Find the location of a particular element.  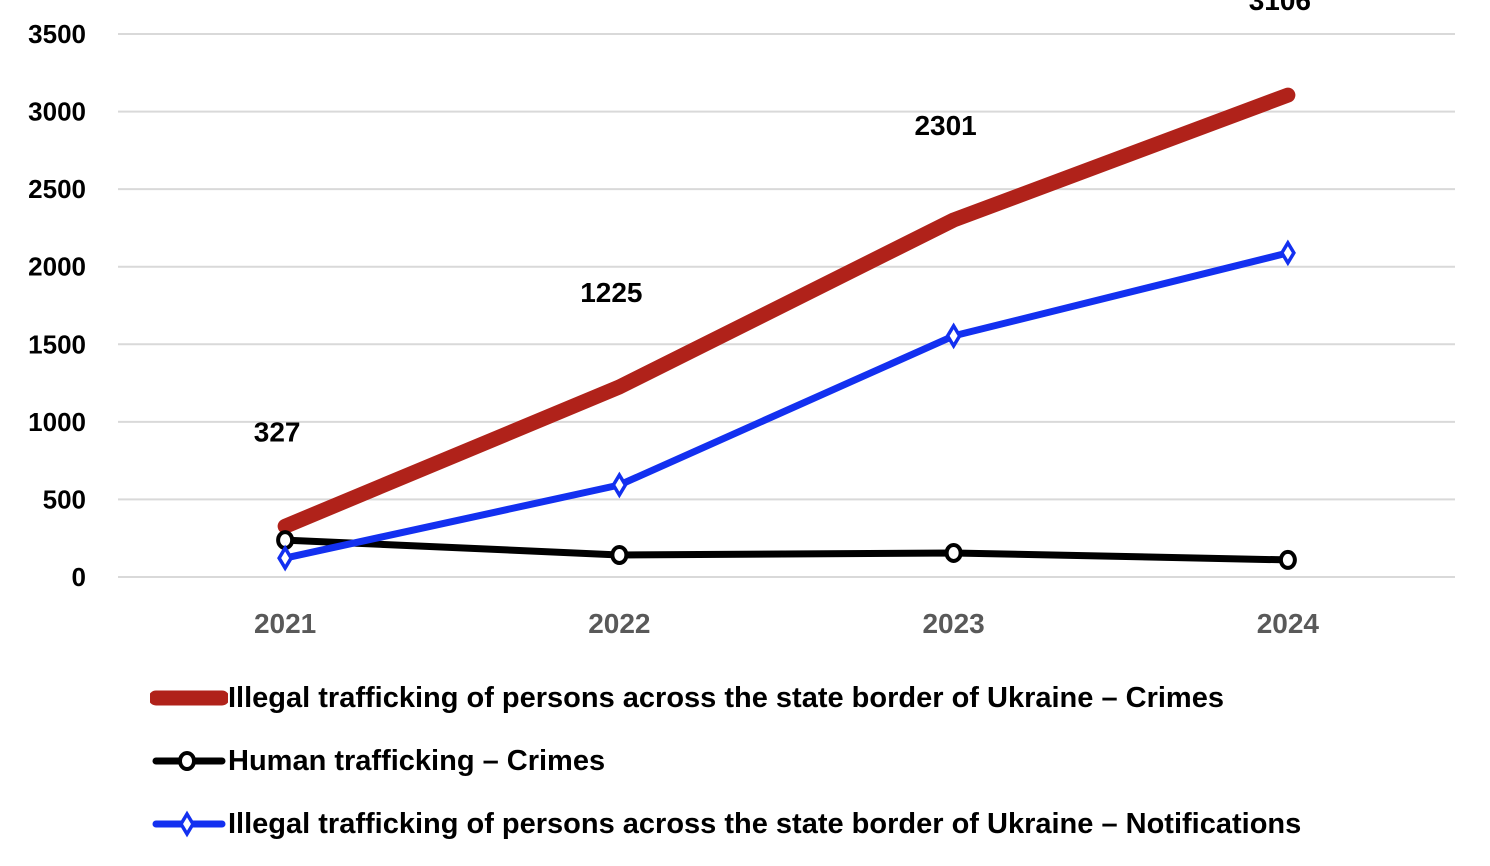

data-label: 327 is located at coordinates (277, 431).